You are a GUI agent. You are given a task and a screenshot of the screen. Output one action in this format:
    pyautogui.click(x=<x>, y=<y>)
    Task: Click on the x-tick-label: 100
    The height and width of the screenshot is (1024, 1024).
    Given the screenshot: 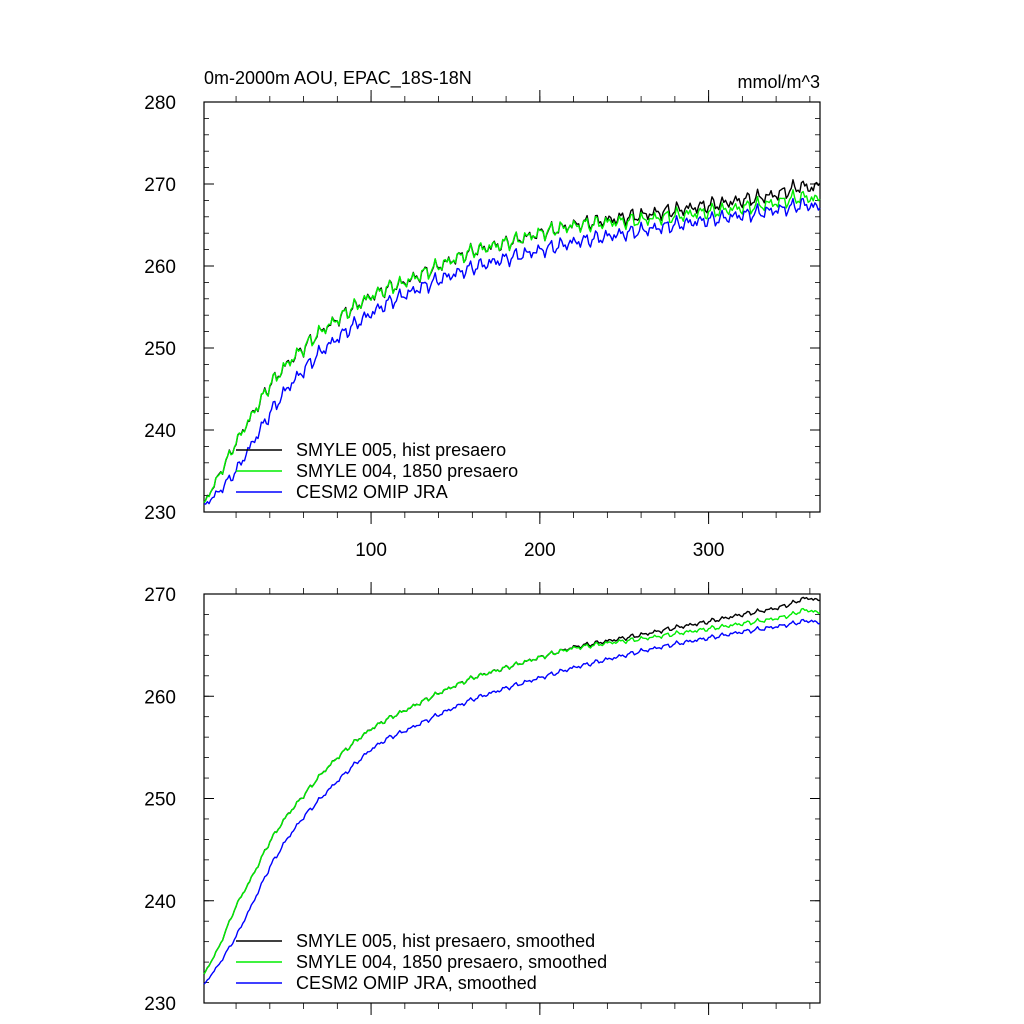 What is the action you would take?
    pyautogui.click(x=371, y=550)
    